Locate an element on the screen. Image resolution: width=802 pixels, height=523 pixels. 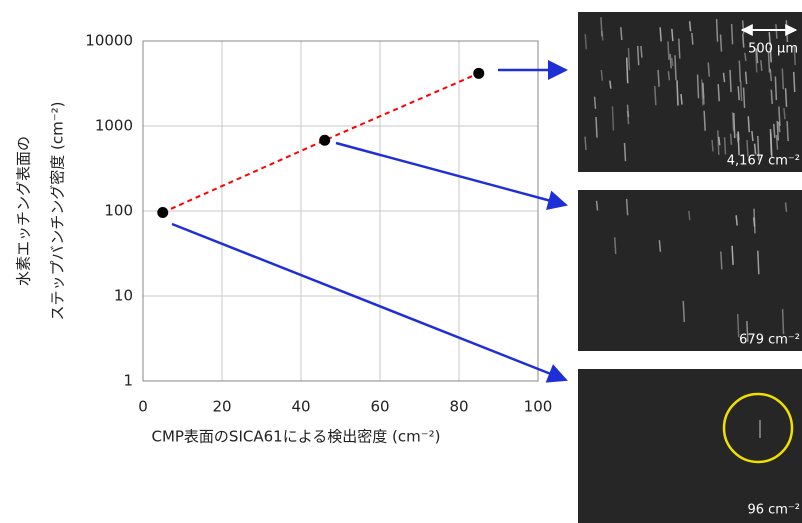
micrograph is located at coordinates (690, 92).